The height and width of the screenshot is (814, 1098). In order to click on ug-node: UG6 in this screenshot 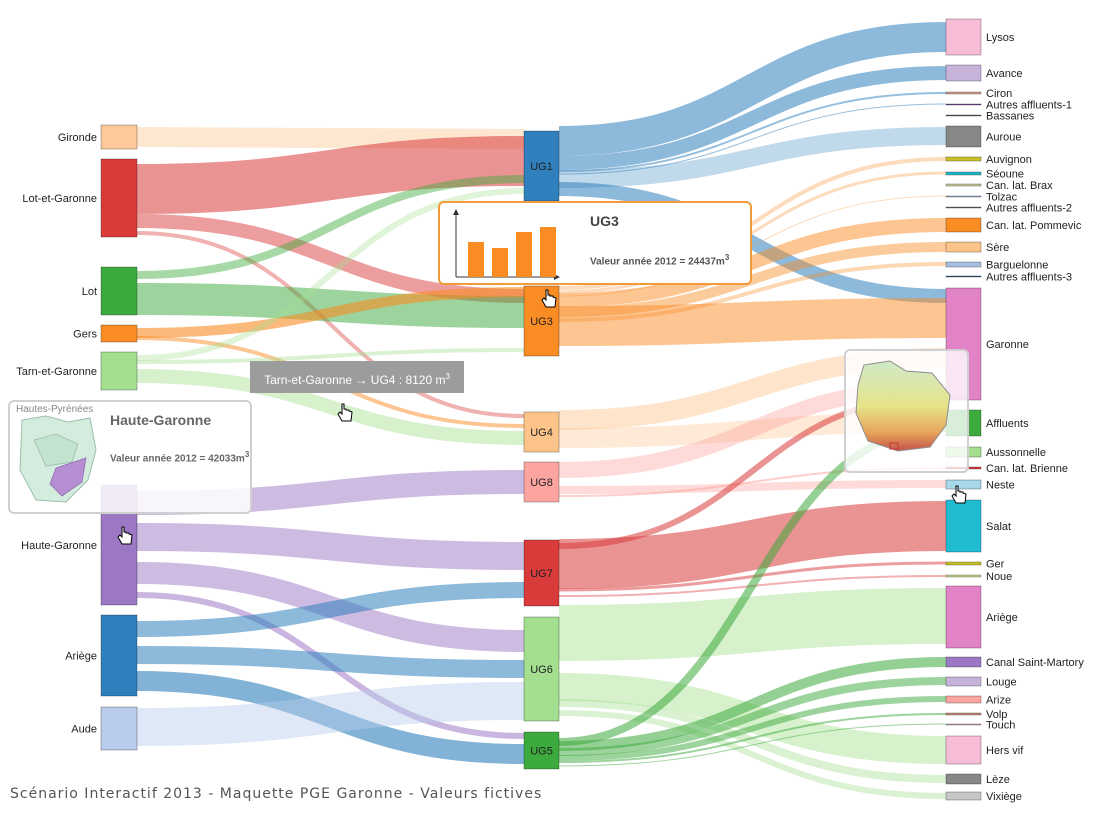, I will do `click(541, 669)`.